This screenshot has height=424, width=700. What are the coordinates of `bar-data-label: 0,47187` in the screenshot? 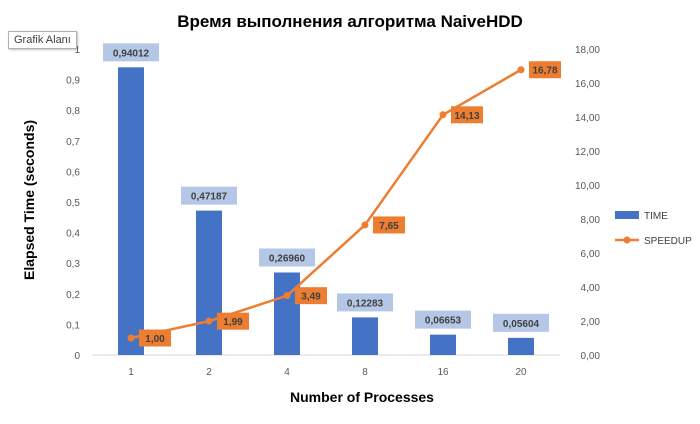 It's located at (209, 197).